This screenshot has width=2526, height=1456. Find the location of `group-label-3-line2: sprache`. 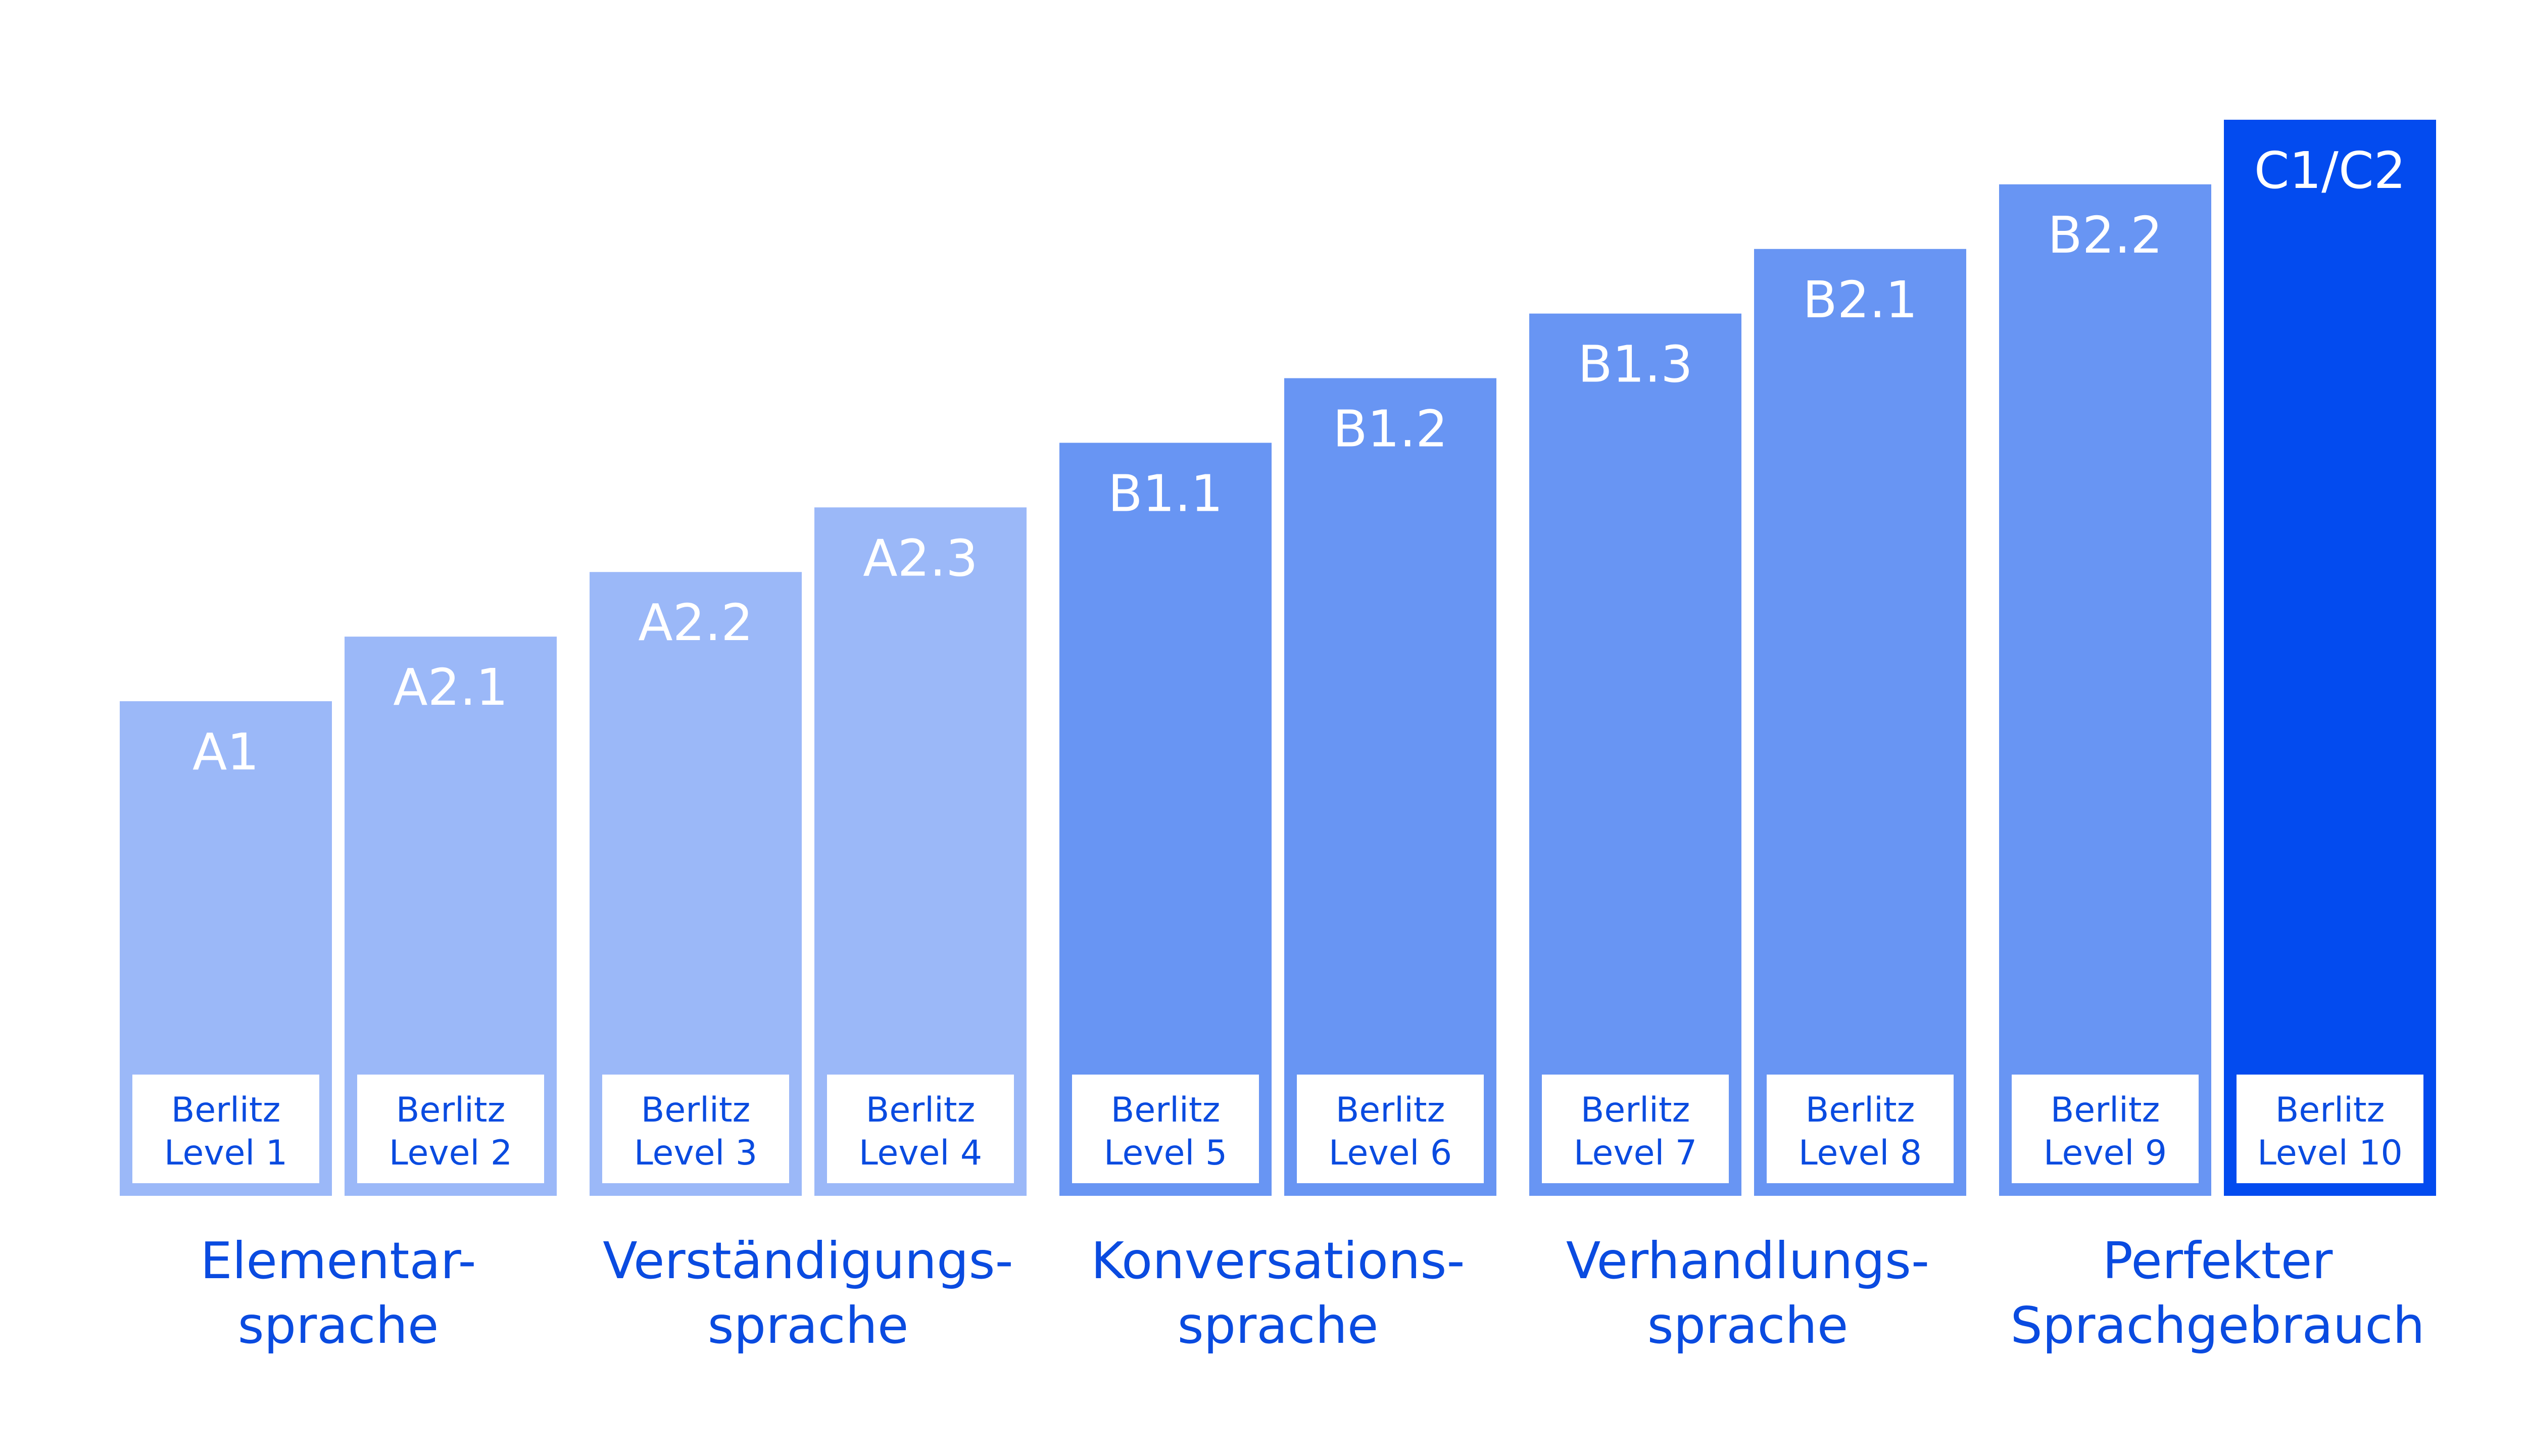

group-label-3-line2: sprache is located at coordinates (1278, 1325).